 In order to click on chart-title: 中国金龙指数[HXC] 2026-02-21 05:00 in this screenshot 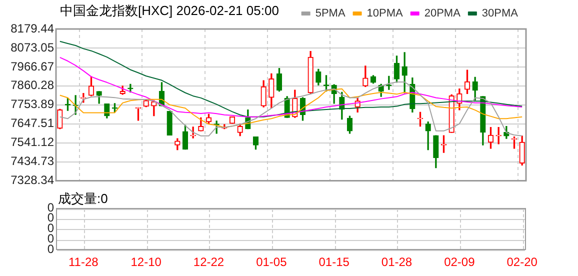, I will do `click(169, 11)`.